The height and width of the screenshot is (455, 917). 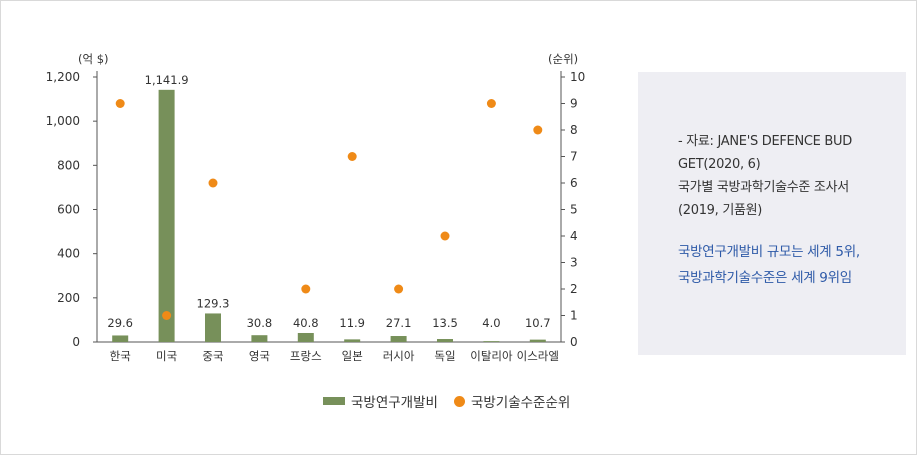 I want to click on highlight-note: 국방연구개발비 규모는 세계 5위, 국방과학기술수준은 세계 9위임, so click(x=785, y=265).